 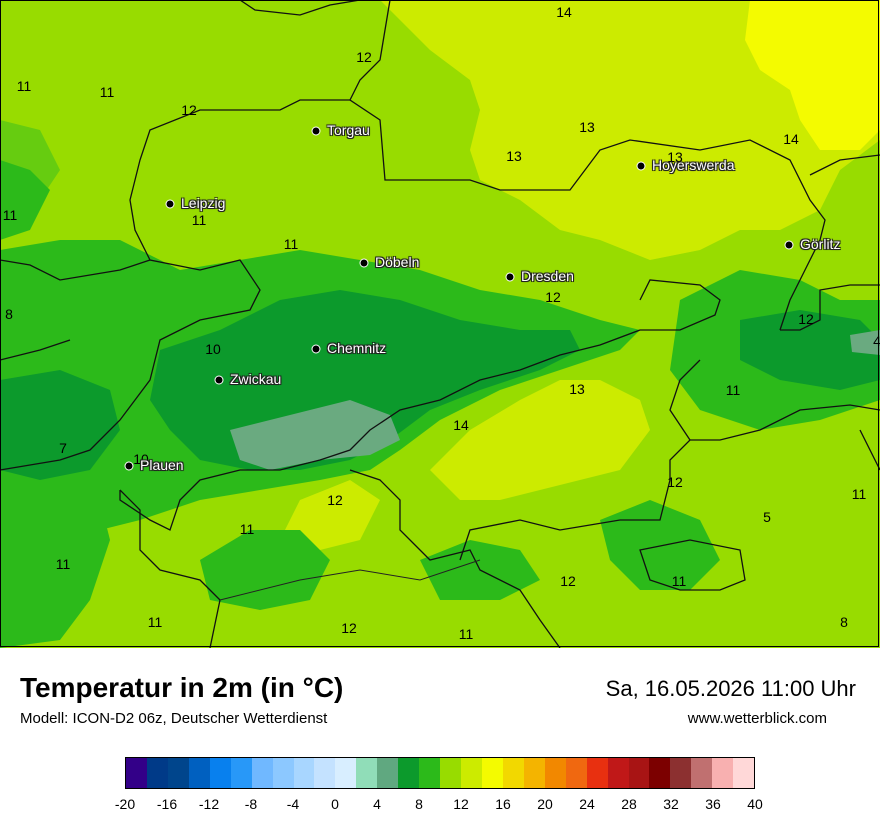 What do you see at coordinates (545, 804) in the screenshot?
I see `legend-tick: 20` at bounding box center [545, 804].